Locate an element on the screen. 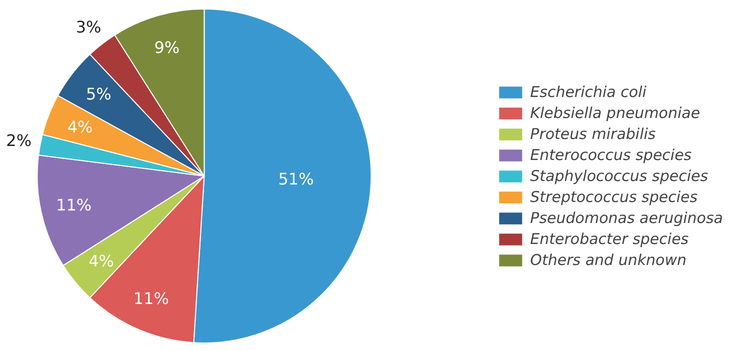 The image size is (733, 351). legend-label: Others and unknown is located at coordinates (608, 259).